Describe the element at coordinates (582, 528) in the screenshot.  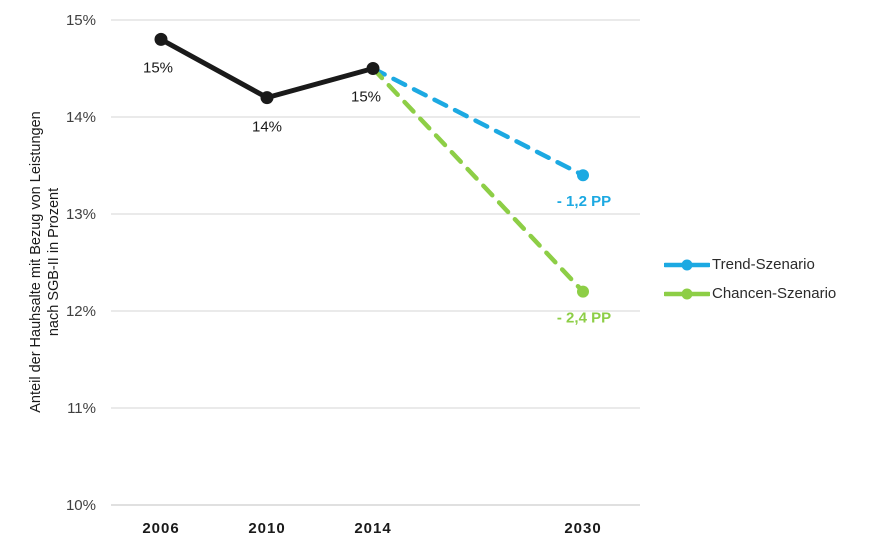
I see `x-tick-label: 2030` at that location.